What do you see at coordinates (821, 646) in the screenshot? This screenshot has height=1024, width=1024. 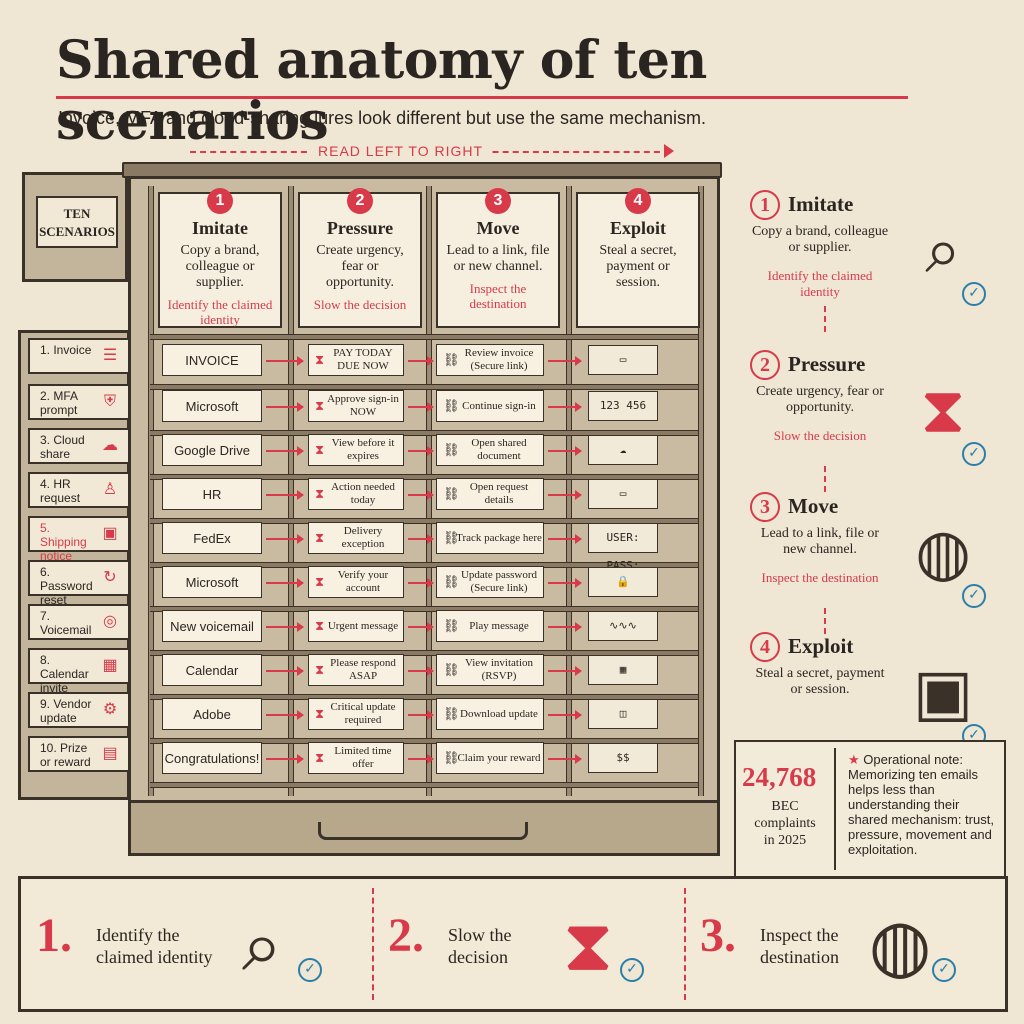 I see `step-heading: Exploit` at bounding box center [821, 646].